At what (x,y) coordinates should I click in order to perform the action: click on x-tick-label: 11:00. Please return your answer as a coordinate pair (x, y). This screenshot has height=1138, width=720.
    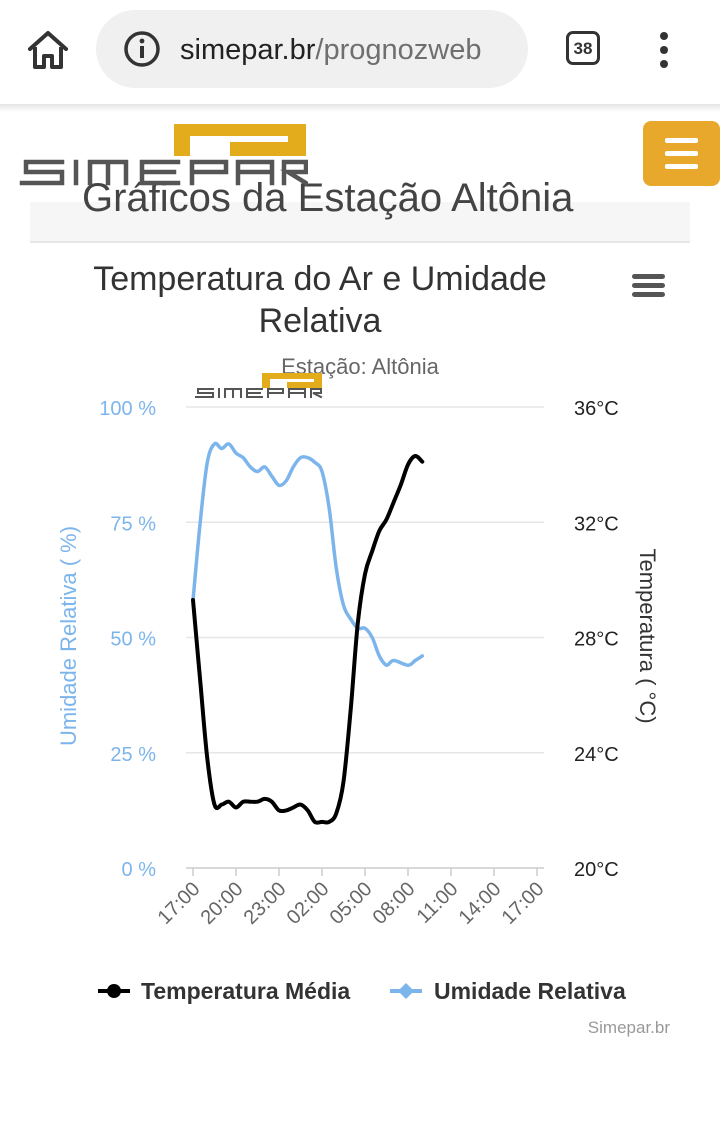
    Looking at the image, I should click on (438, 903).